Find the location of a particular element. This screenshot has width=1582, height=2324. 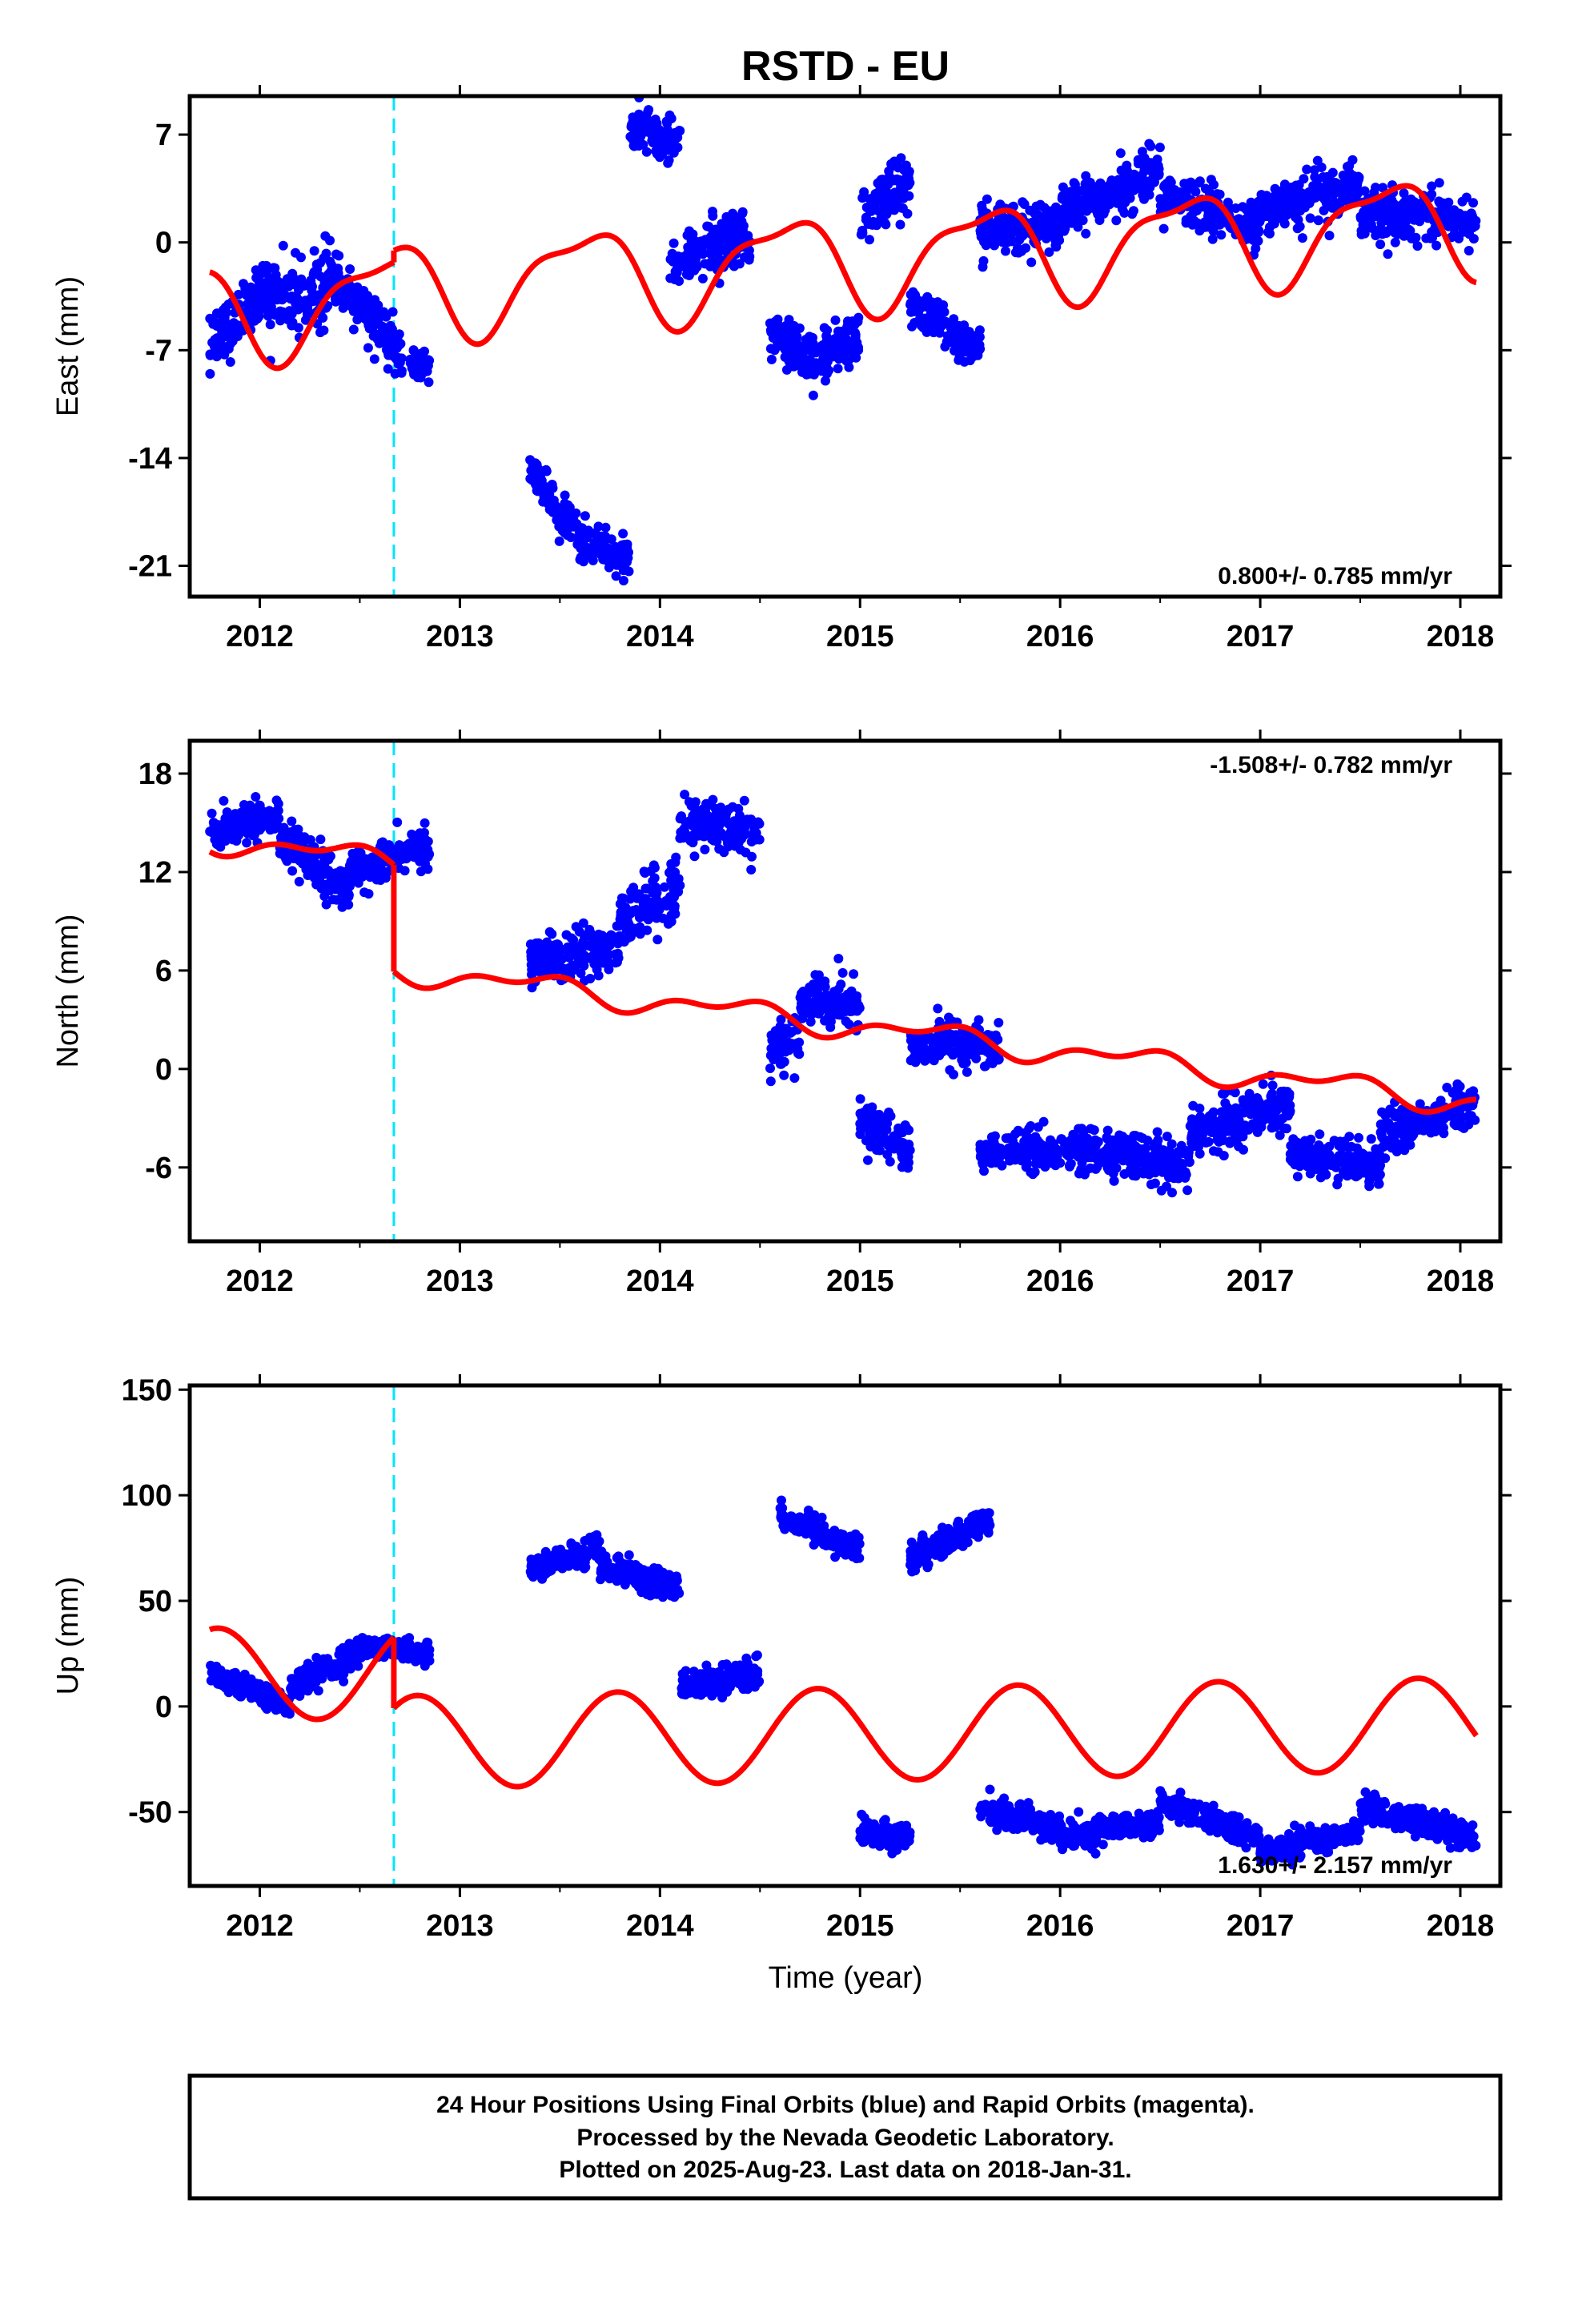

east-x-tick-label: 2018 is located at coordinates (1461, 636).